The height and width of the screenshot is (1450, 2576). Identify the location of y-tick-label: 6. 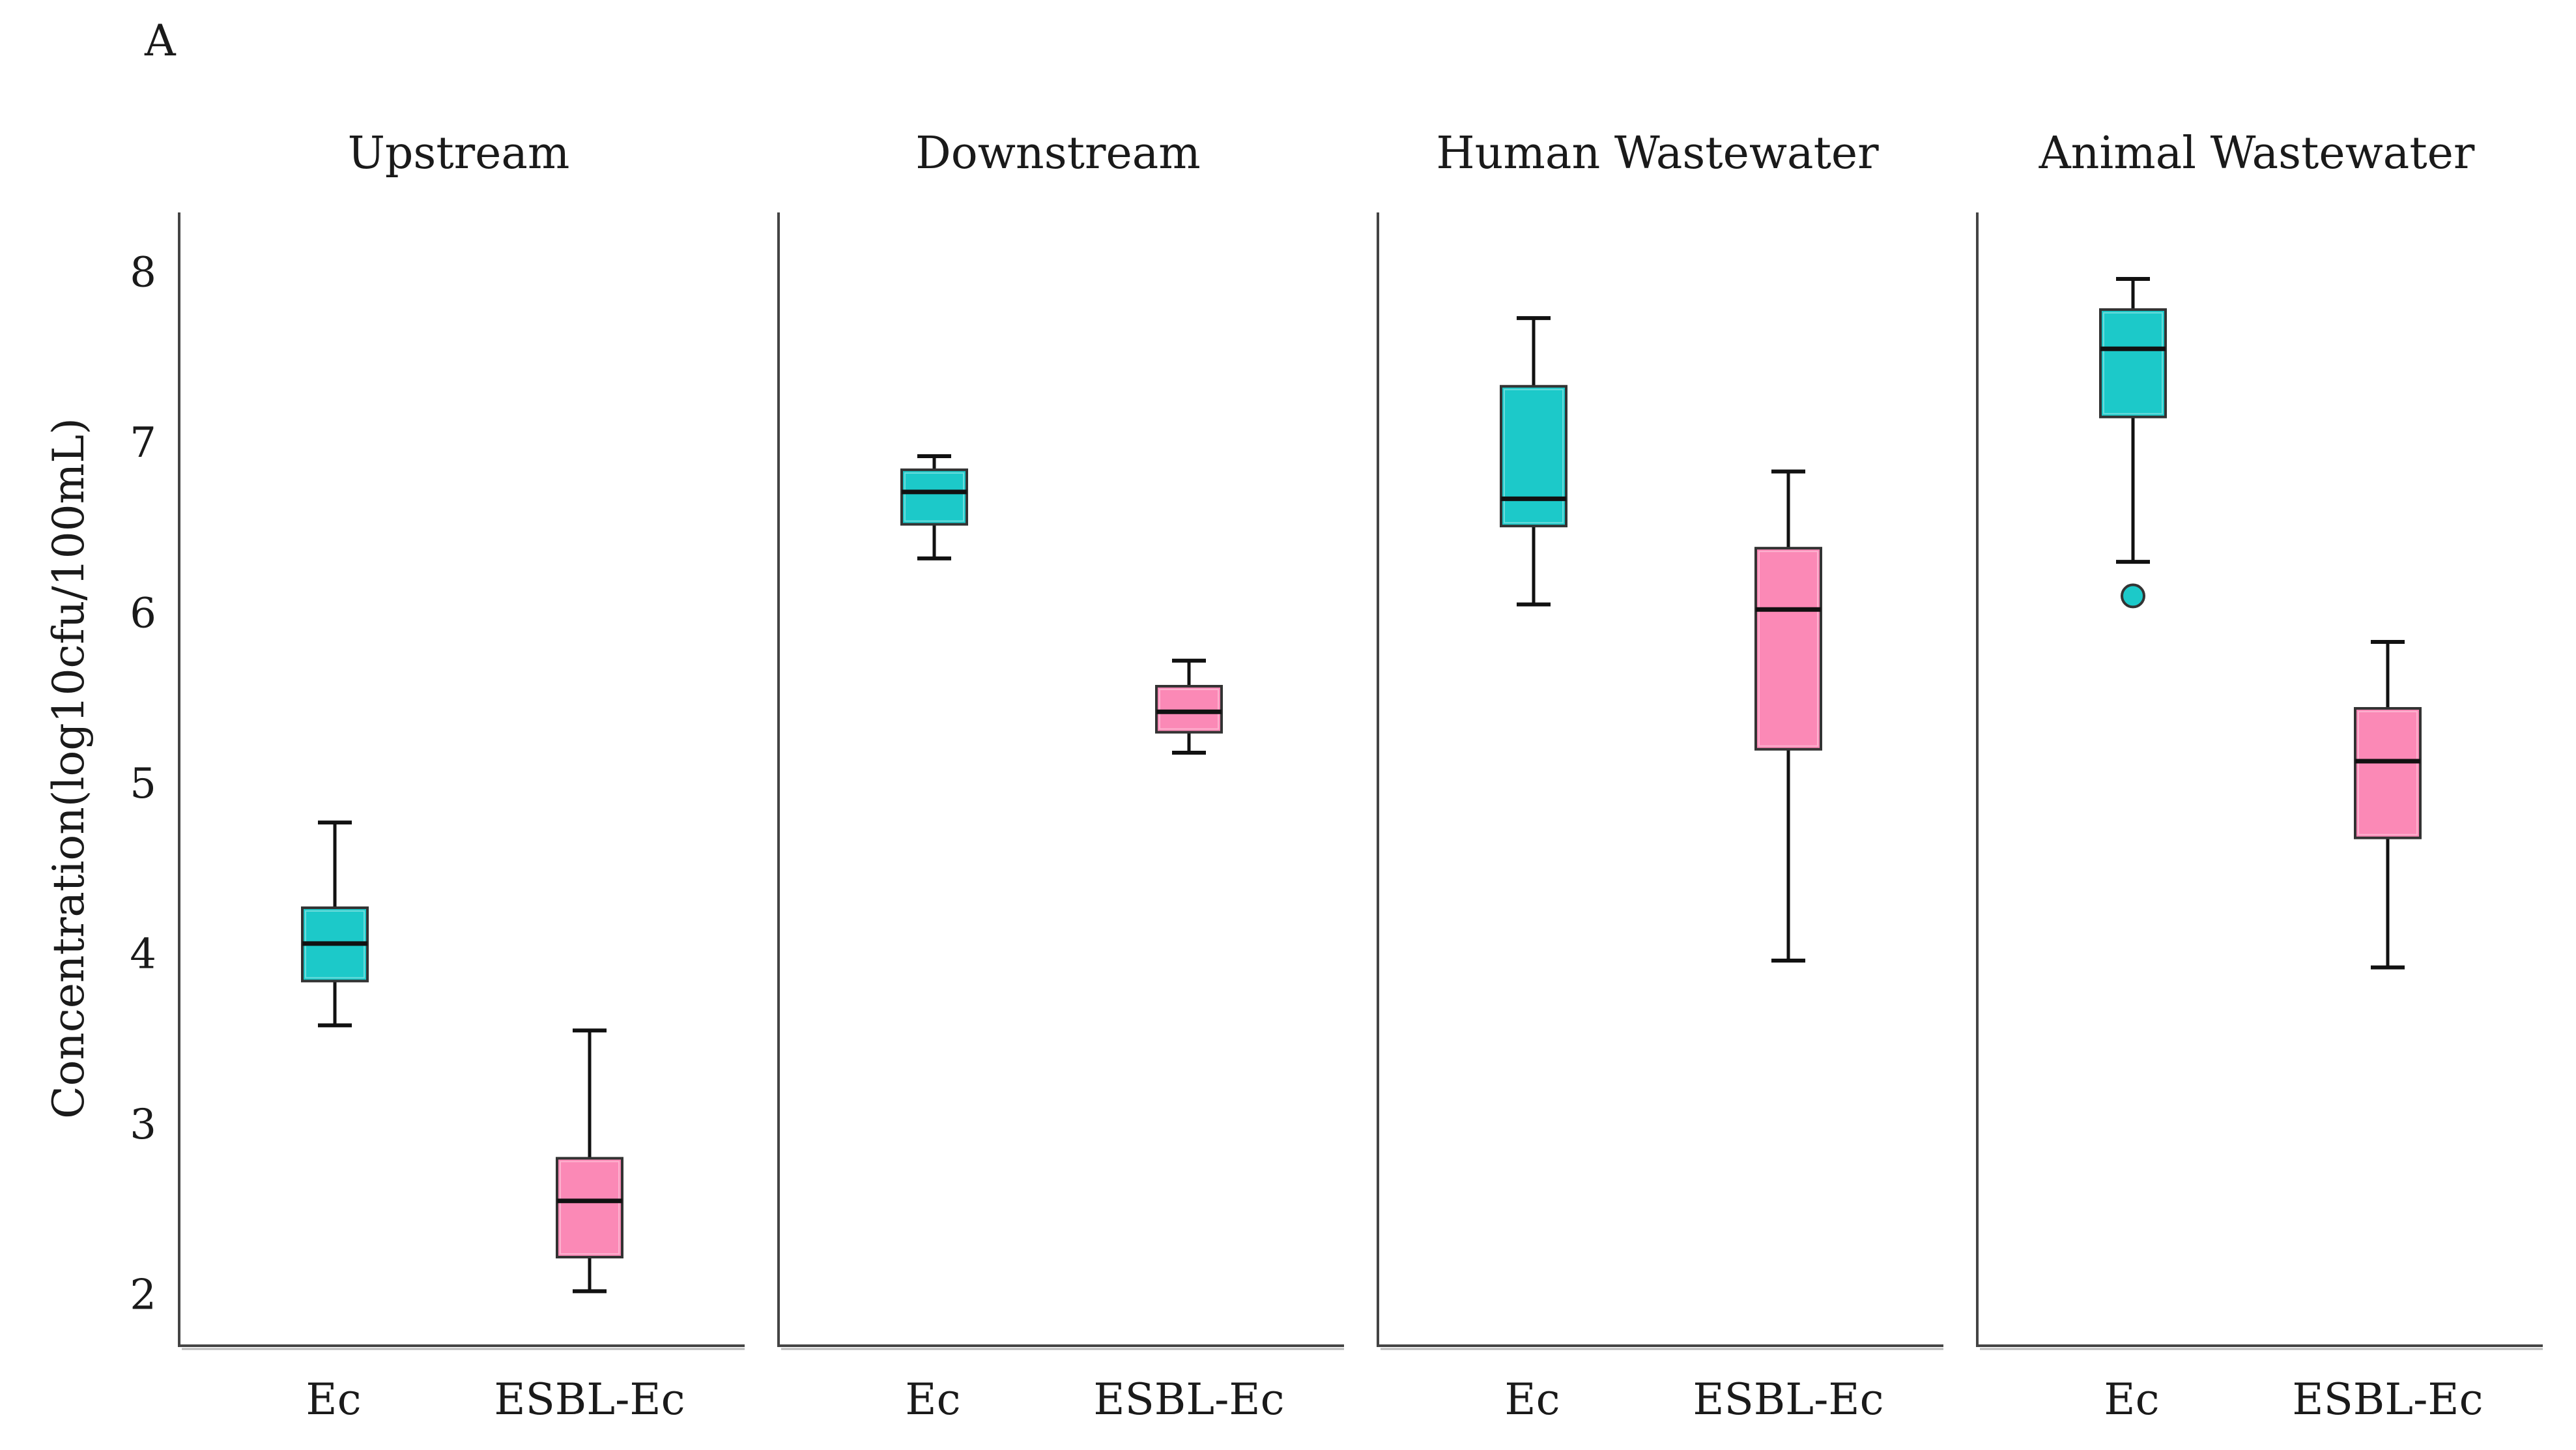
(143, 614).